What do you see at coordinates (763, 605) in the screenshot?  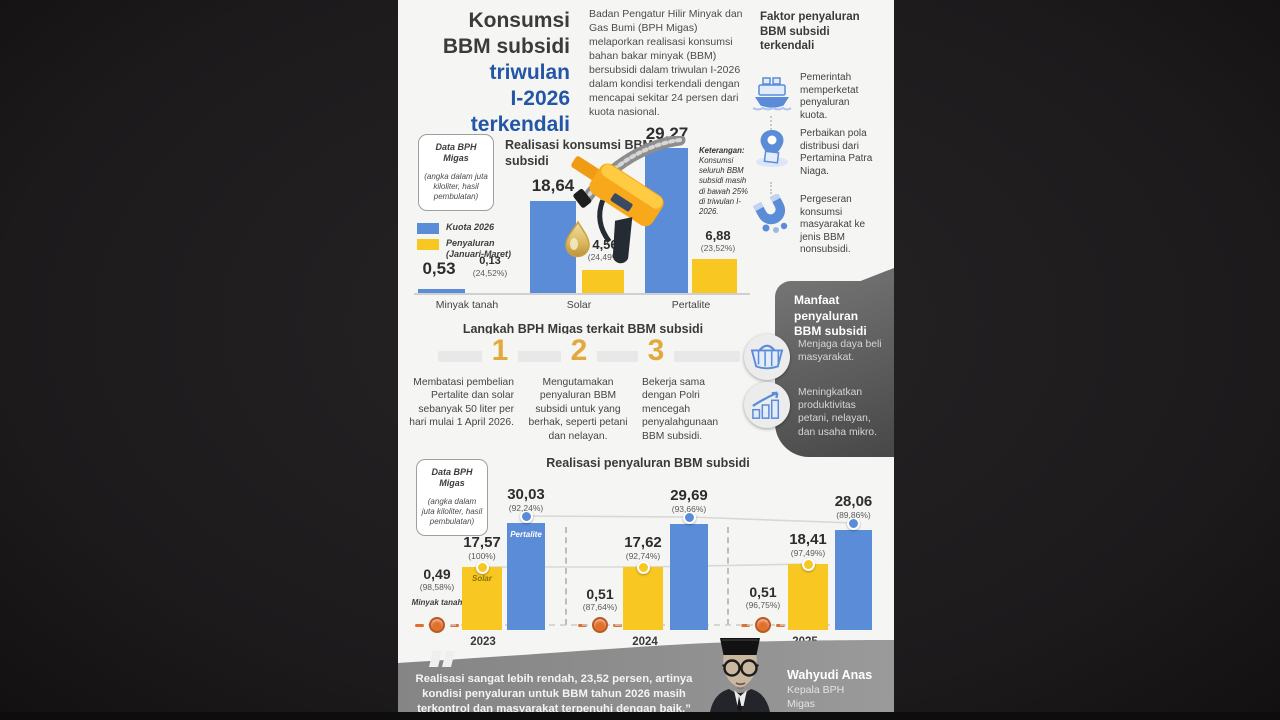 I see `pct-minyak-tanah-2025: (96,75%)` at bounding box center [763, 605].